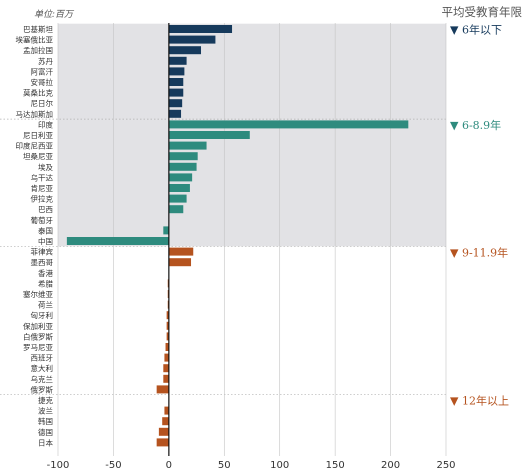  Describe the element at coordinates (38, 294) in the screenshot. I see `category-label-25: 塞尔维亚` at that location.